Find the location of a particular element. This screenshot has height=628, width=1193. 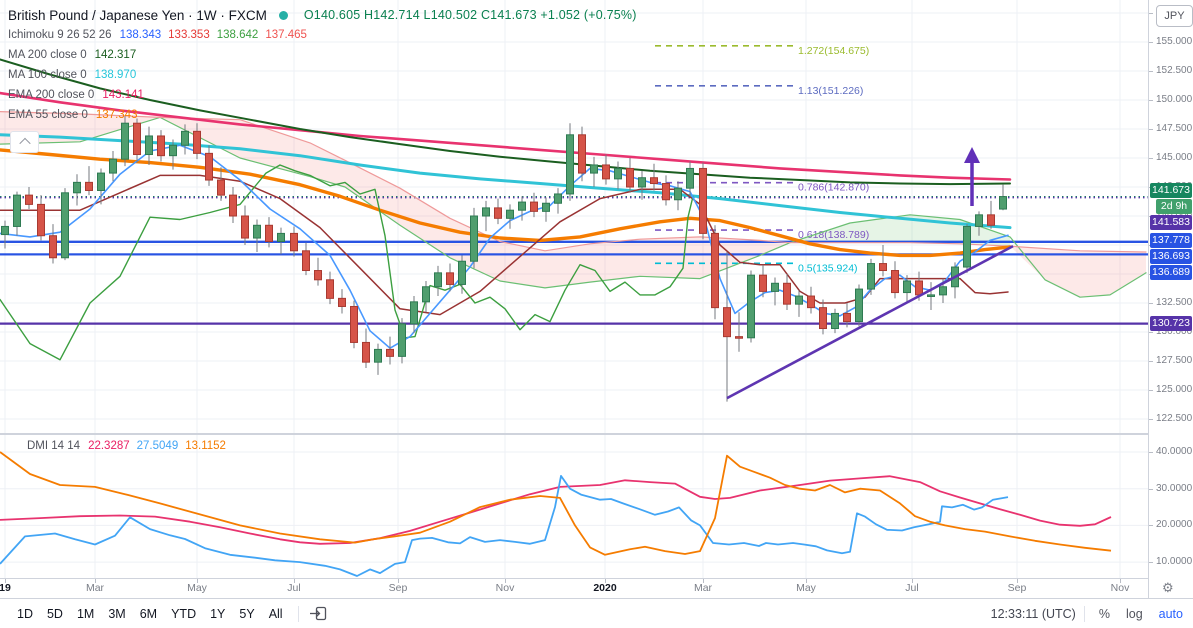

time-axis: 19 Mar May Jul Sep Nov 2020 Mar May Jul Sep Nov is located at coordinates (596, 588).